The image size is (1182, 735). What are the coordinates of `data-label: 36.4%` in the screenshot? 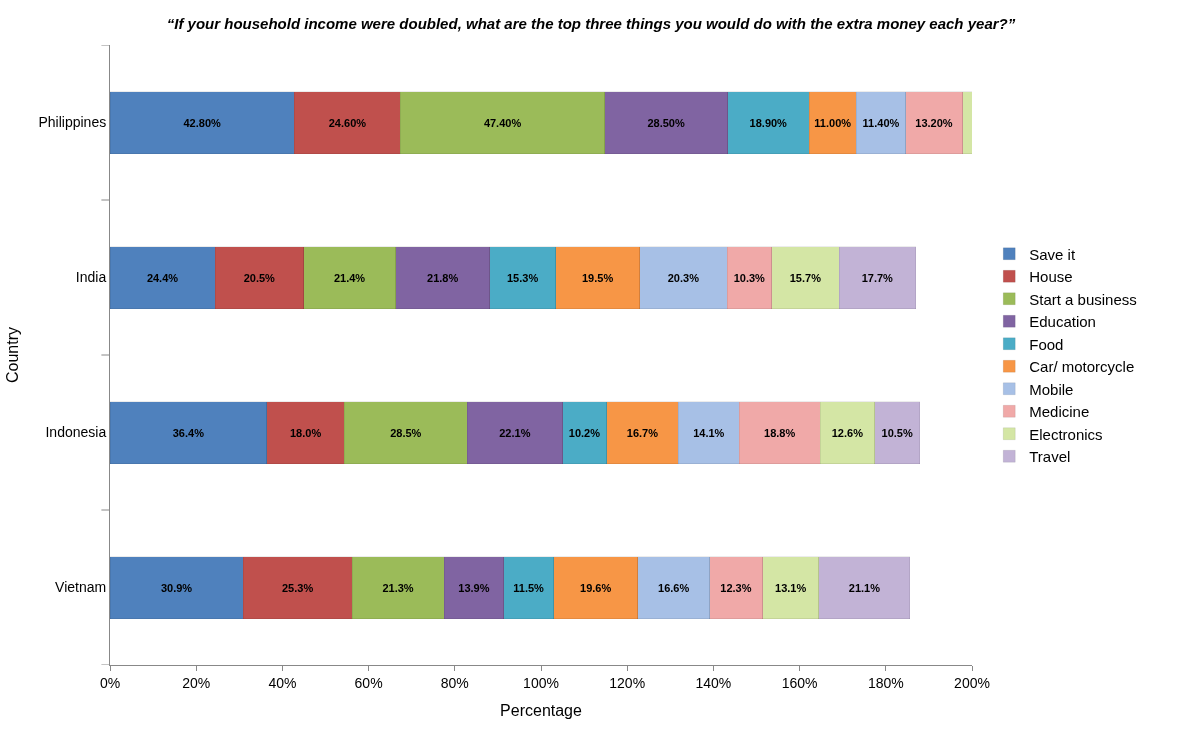 It's located at (188, 432).